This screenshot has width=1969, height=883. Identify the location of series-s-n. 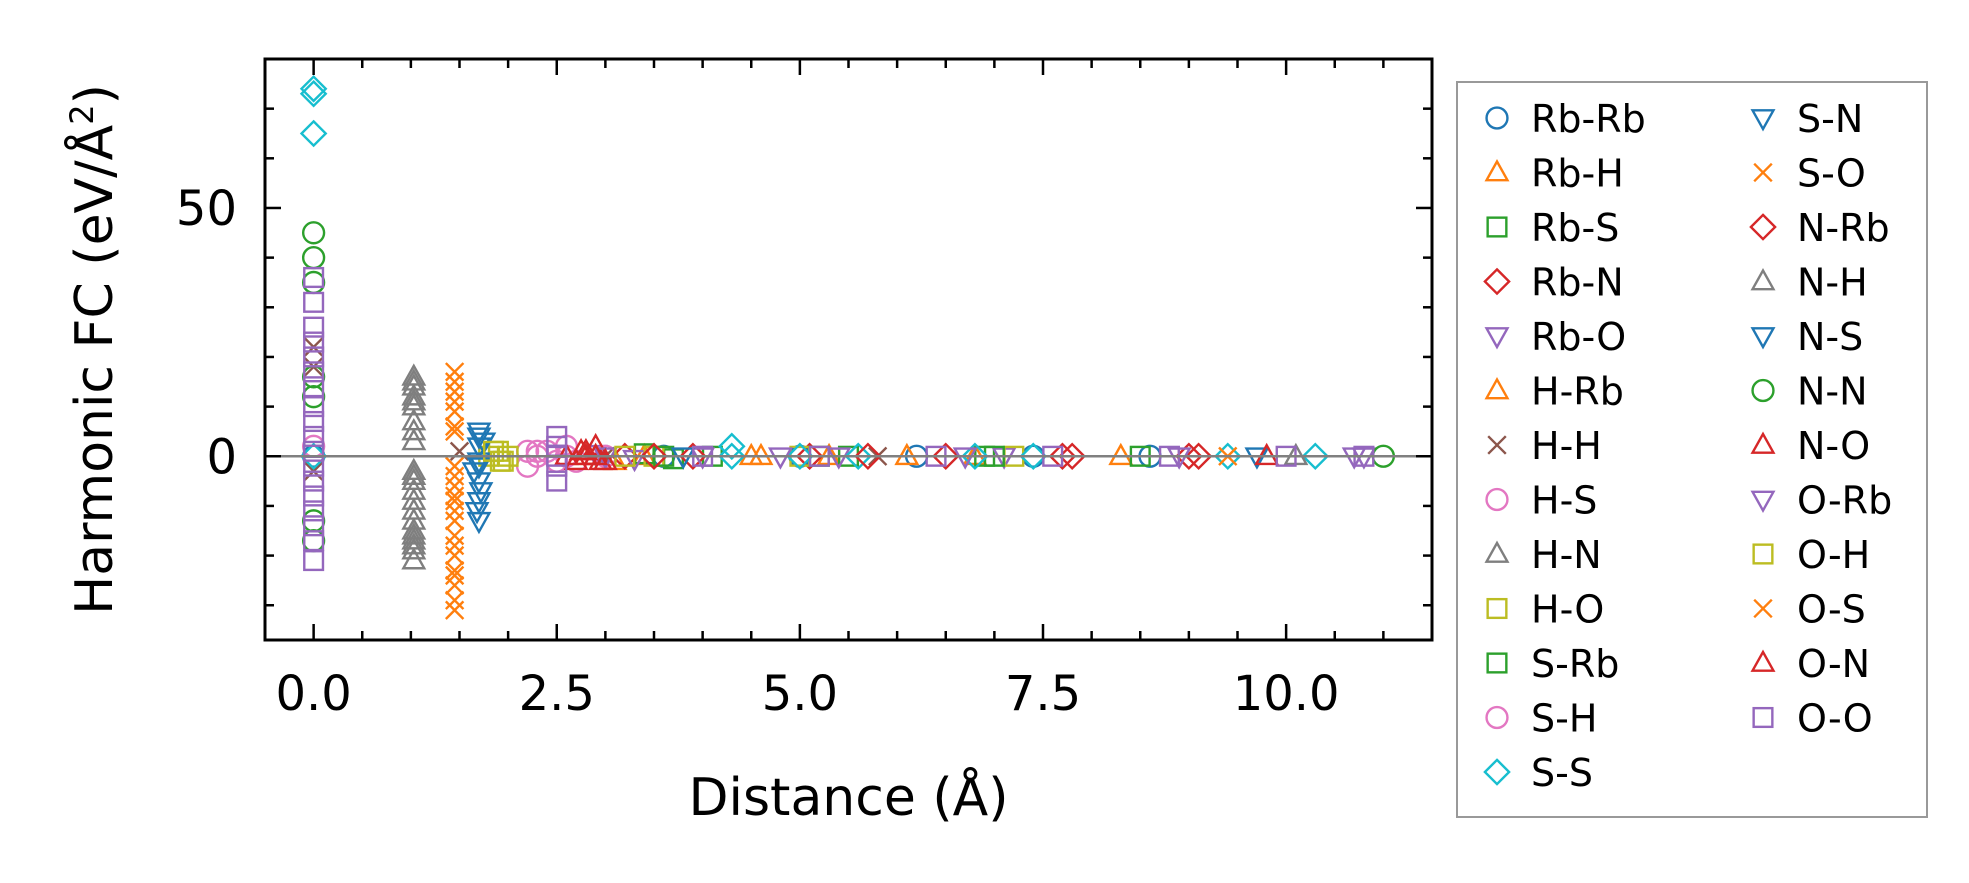
(865, 481).